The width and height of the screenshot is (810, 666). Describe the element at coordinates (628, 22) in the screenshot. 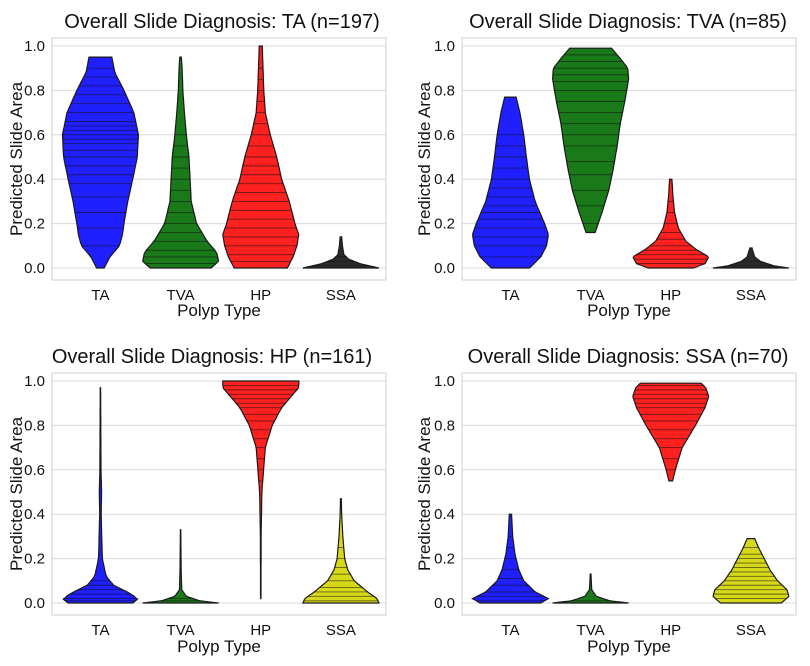

I see `chart-title: Overall Slide Diagnosis: TVA (n=85)` at that location.